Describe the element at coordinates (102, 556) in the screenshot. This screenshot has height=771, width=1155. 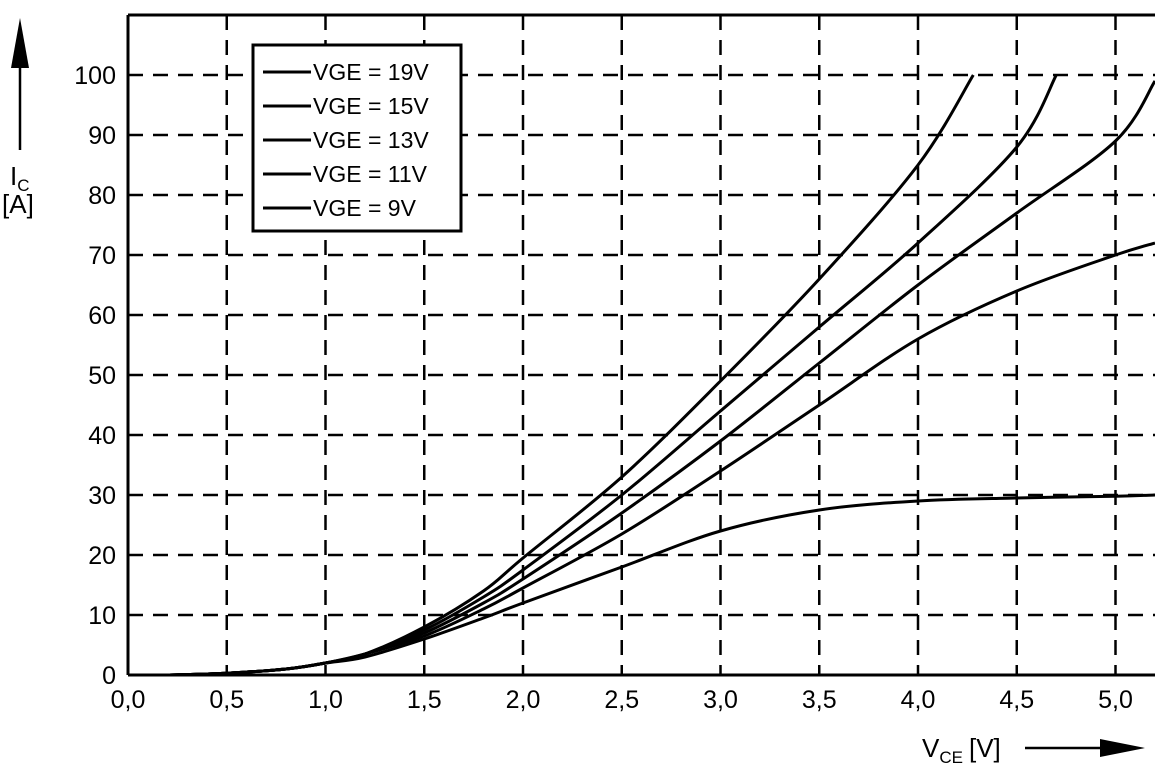
I see `y-tick-label: 20` at that location.